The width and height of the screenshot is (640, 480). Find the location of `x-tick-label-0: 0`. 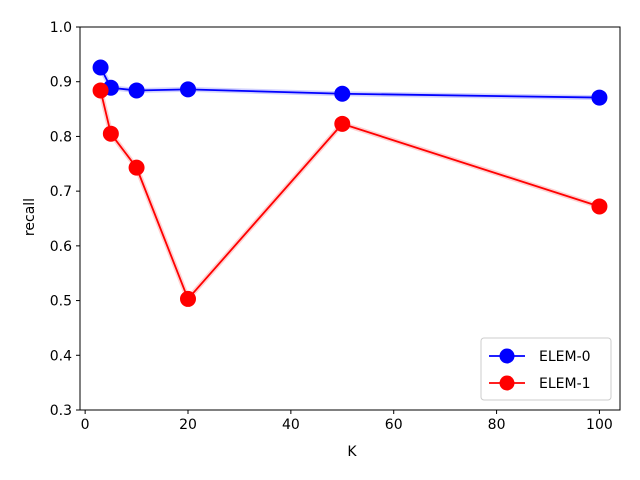

x-tick-label-0: 0 is located at coordinates (85, 425).